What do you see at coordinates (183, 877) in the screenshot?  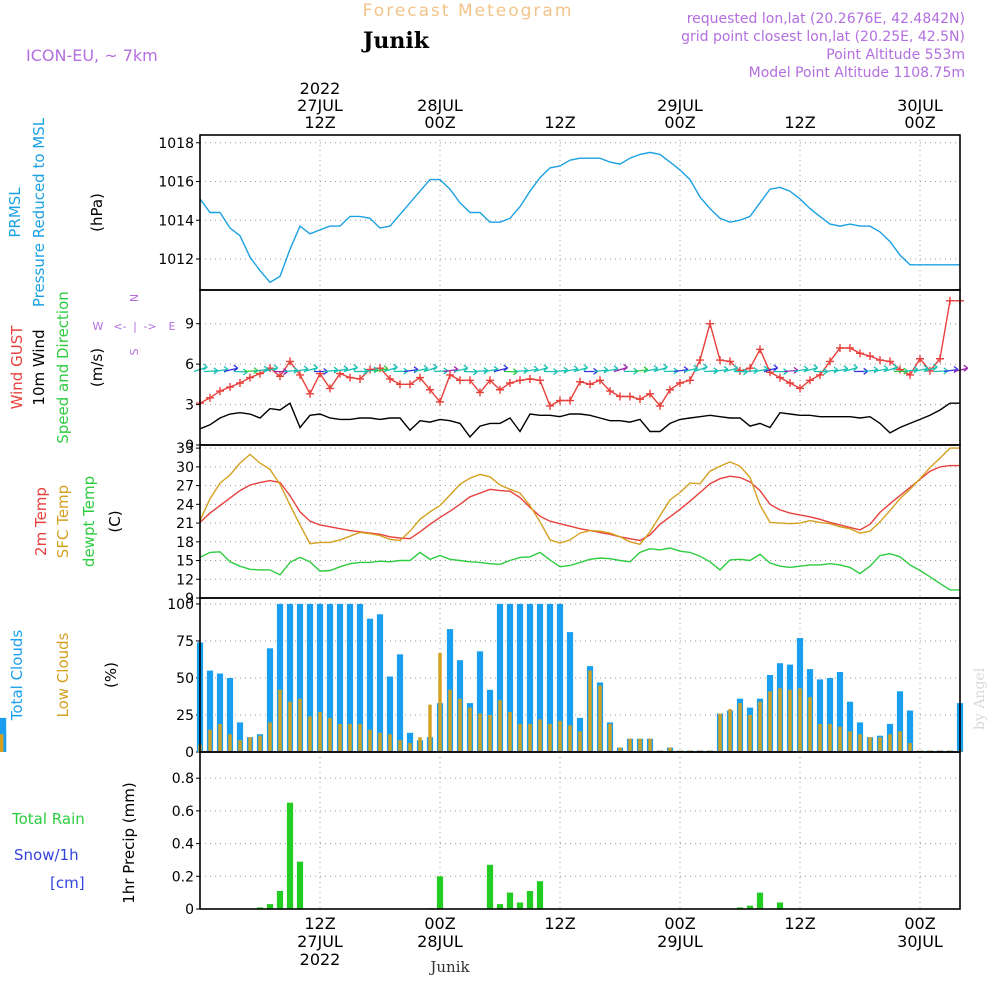 I see `y-tick-label: 0.2` at bounding box center [183, 877].